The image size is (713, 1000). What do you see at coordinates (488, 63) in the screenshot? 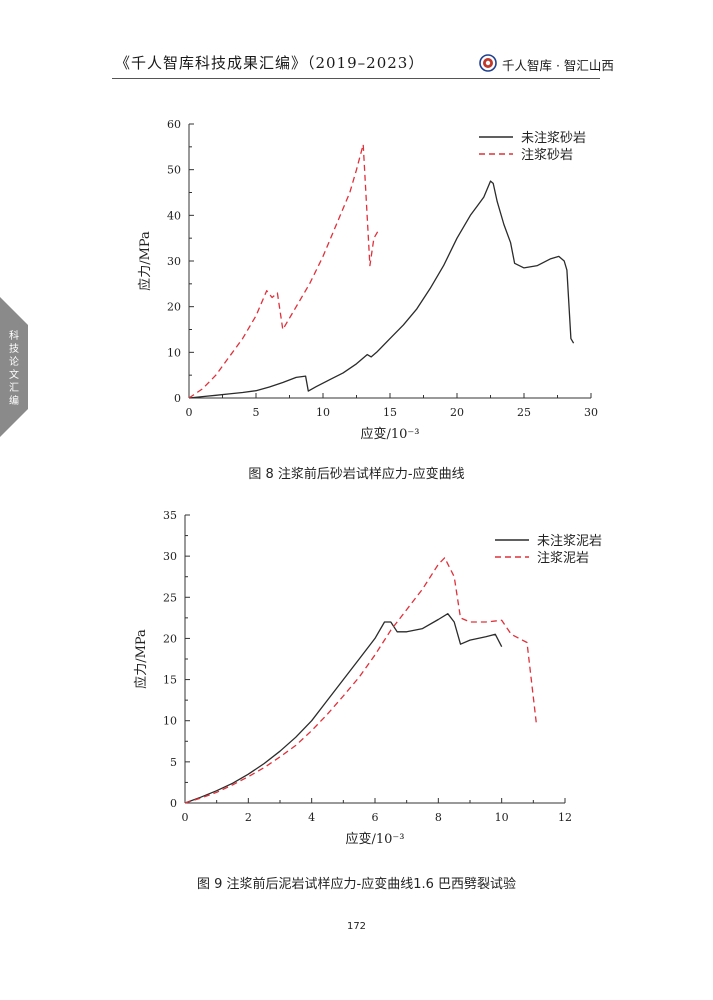
I see `brand-logo-icon` at bounding box center [488, 63].